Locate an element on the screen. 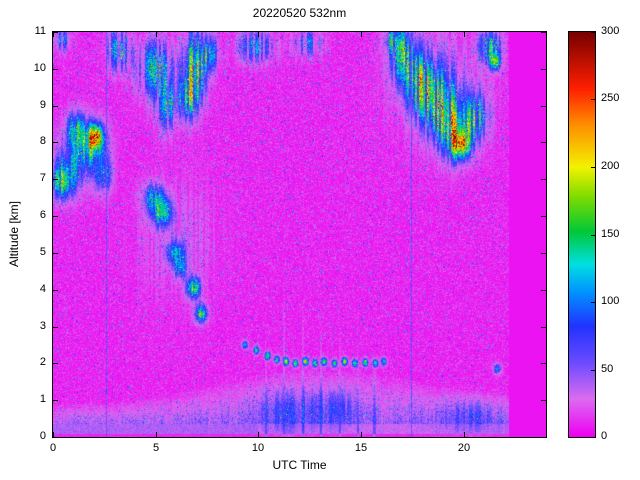 The image size is (640, 480). colorbar is located at coordinates (582, 234).